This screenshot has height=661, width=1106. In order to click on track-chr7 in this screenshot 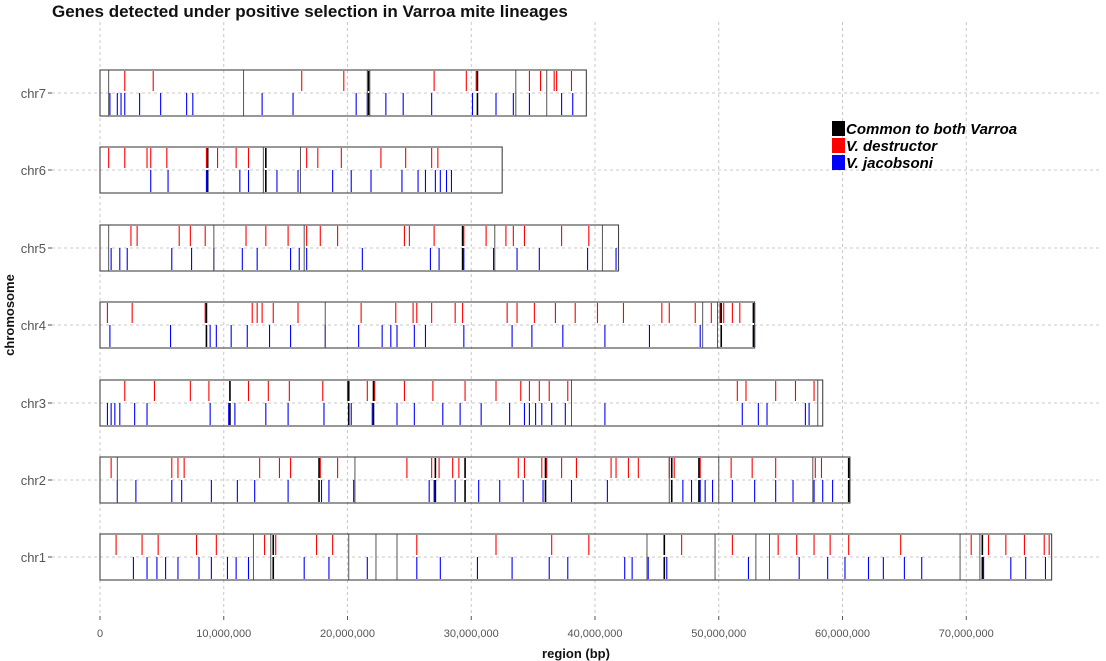, I will do `click(343, 93)`.